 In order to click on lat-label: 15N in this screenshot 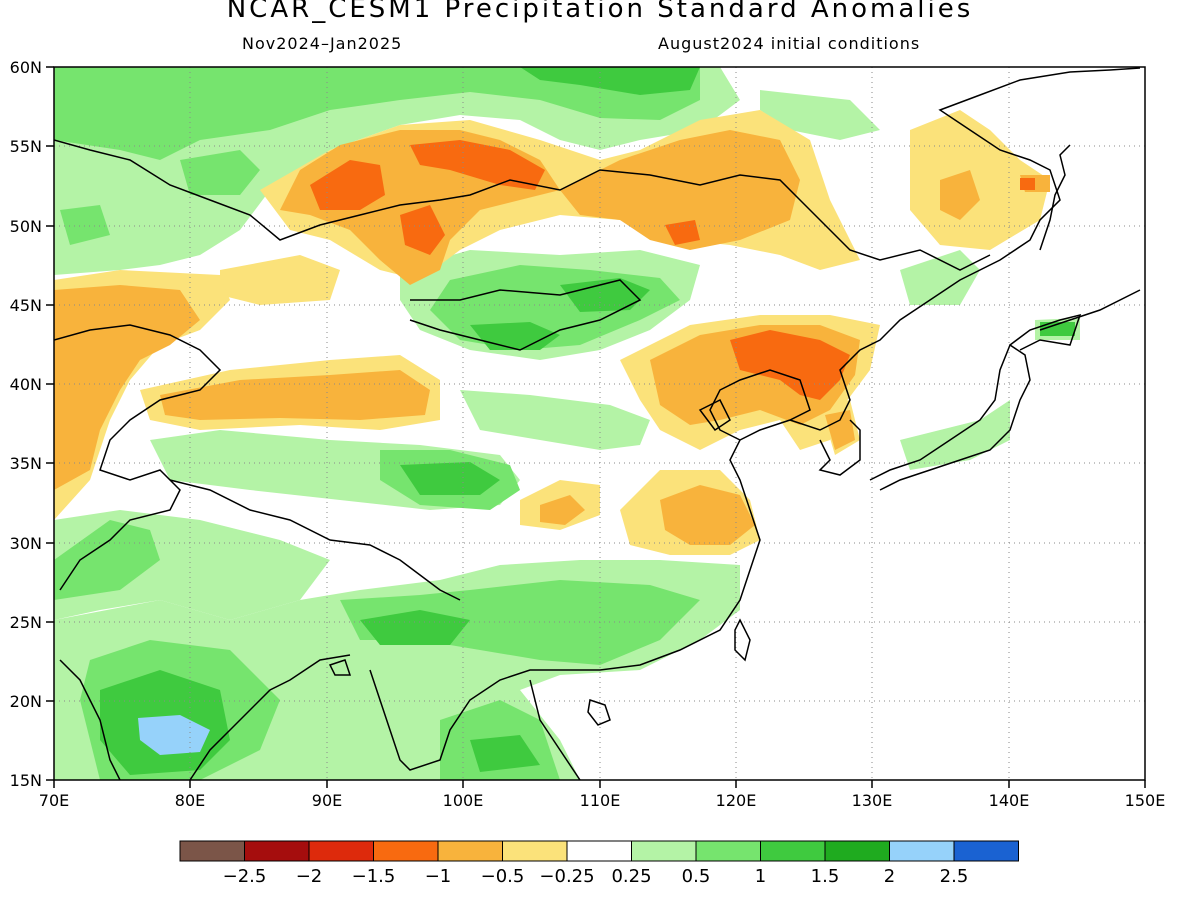, I will do `click(26, 780)`.